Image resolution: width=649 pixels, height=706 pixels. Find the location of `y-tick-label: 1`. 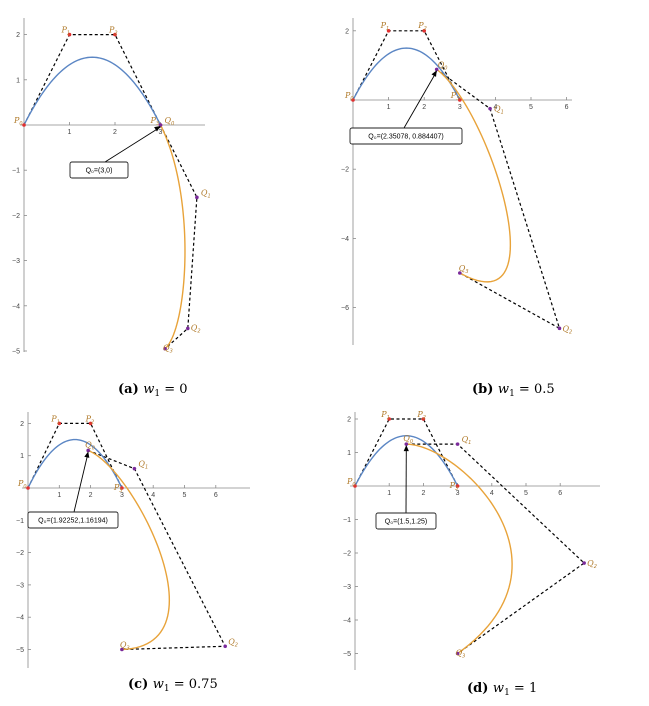

y-tick-label: 1 is located at coordinates (18, 80).